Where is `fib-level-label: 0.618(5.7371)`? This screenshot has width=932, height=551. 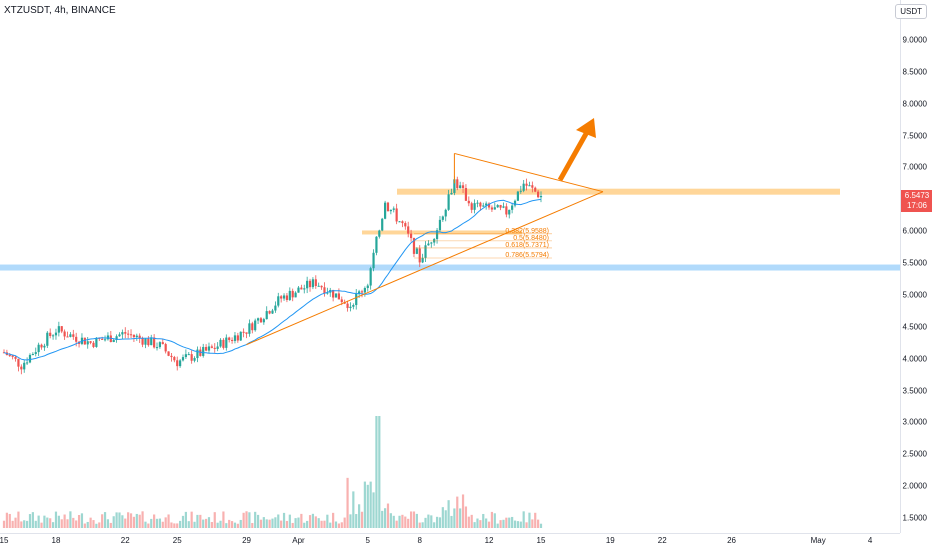
fib-level-label: 0.618(5.7371) is located at coordinates (527, 245).